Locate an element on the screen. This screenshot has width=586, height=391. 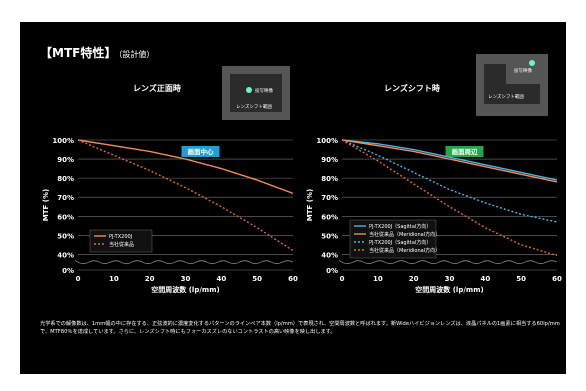
diagram-inner is located at coordinates (256, 93).